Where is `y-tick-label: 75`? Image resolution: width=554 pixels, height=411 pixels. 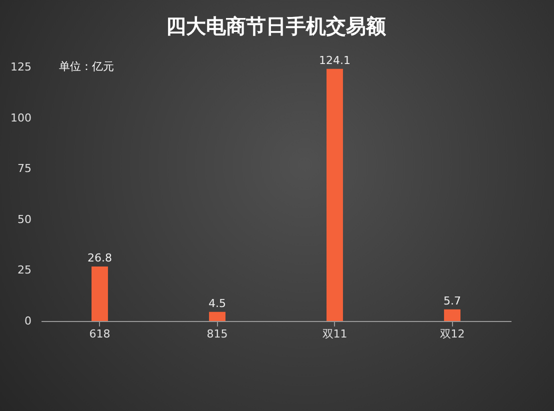
y-tick-label: 75 is located at coordinates (25, 169).